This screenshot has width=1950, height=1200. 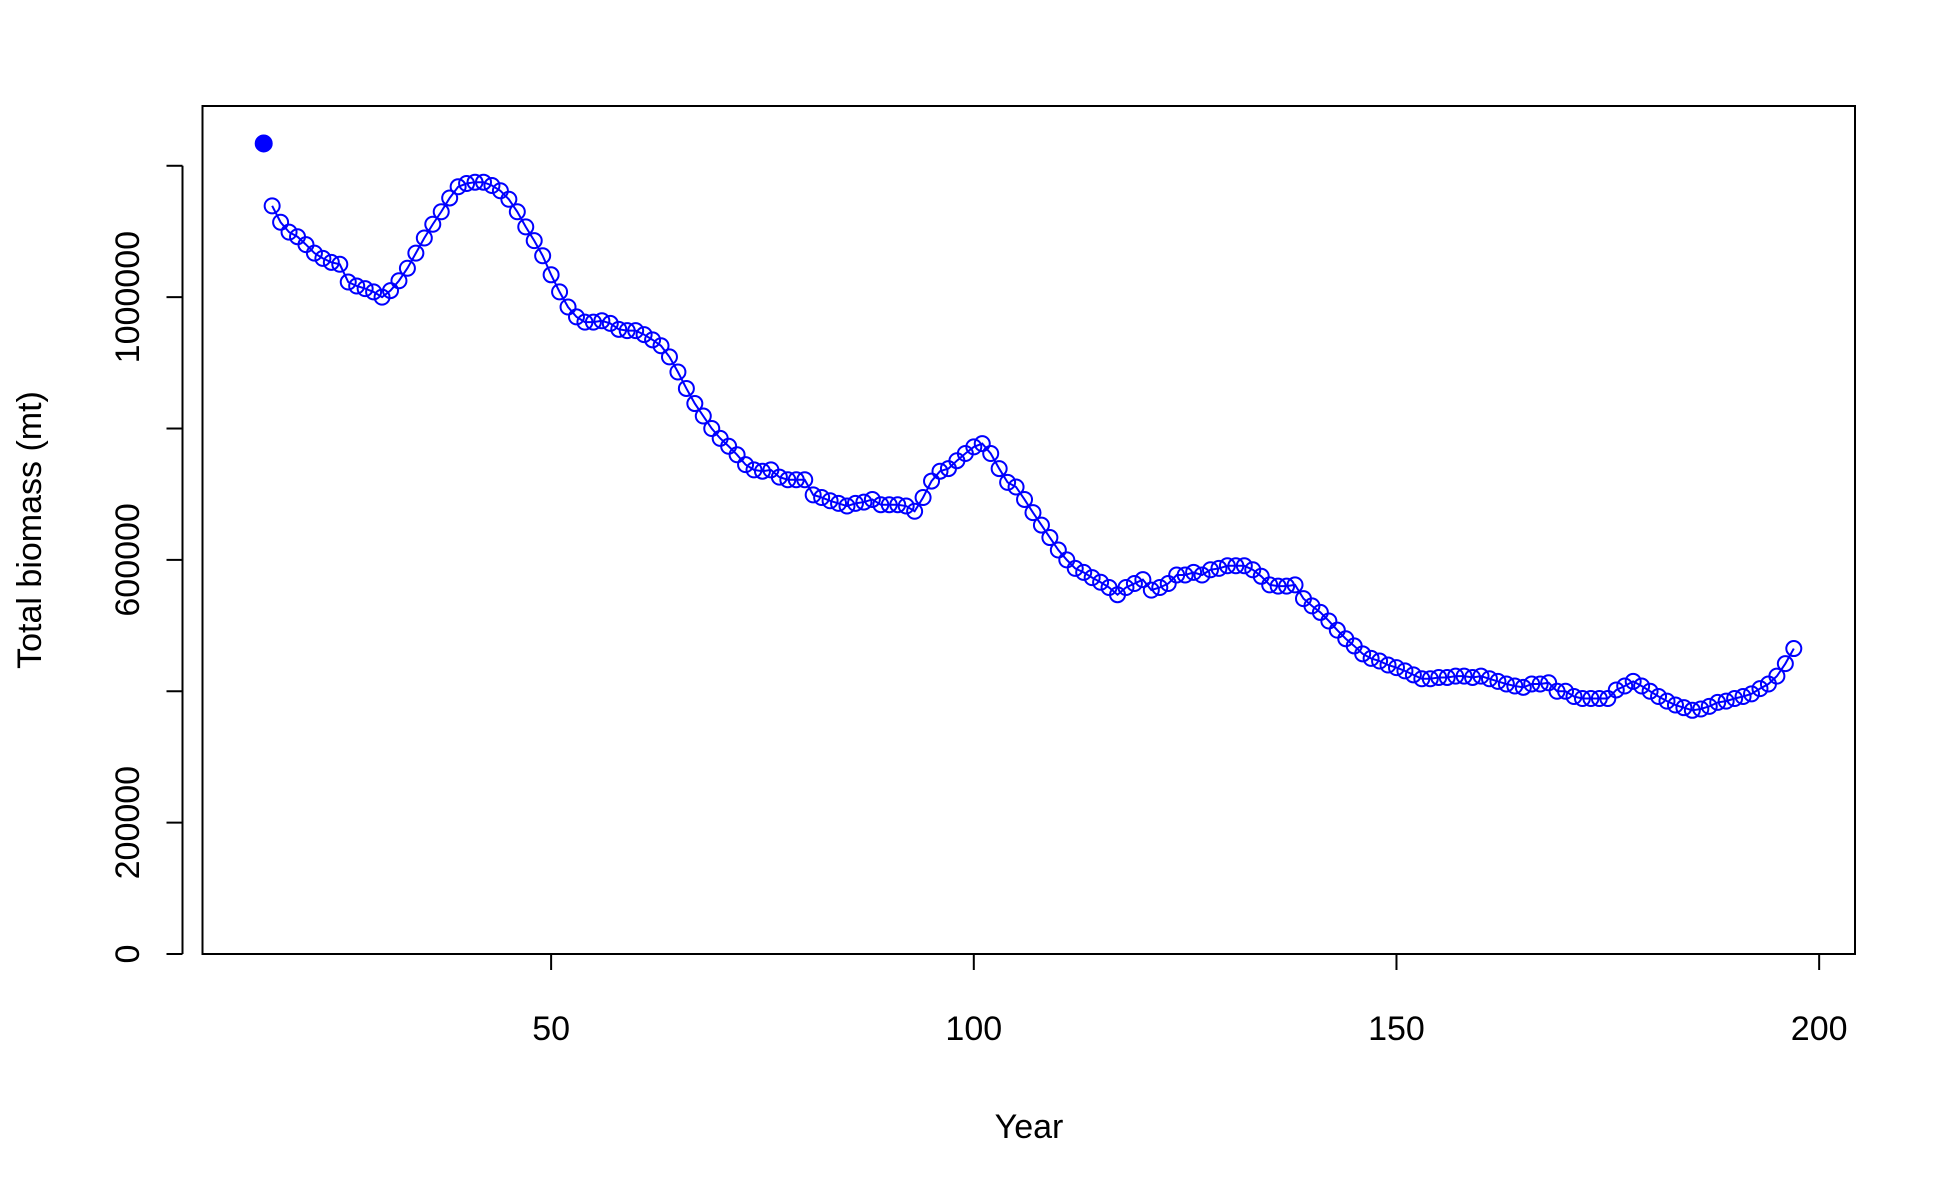 What do you see at coordinates (1396, 1029) in the screenshot?
I see `x-tick-label: 150` at bounding box center [1396, 1029].